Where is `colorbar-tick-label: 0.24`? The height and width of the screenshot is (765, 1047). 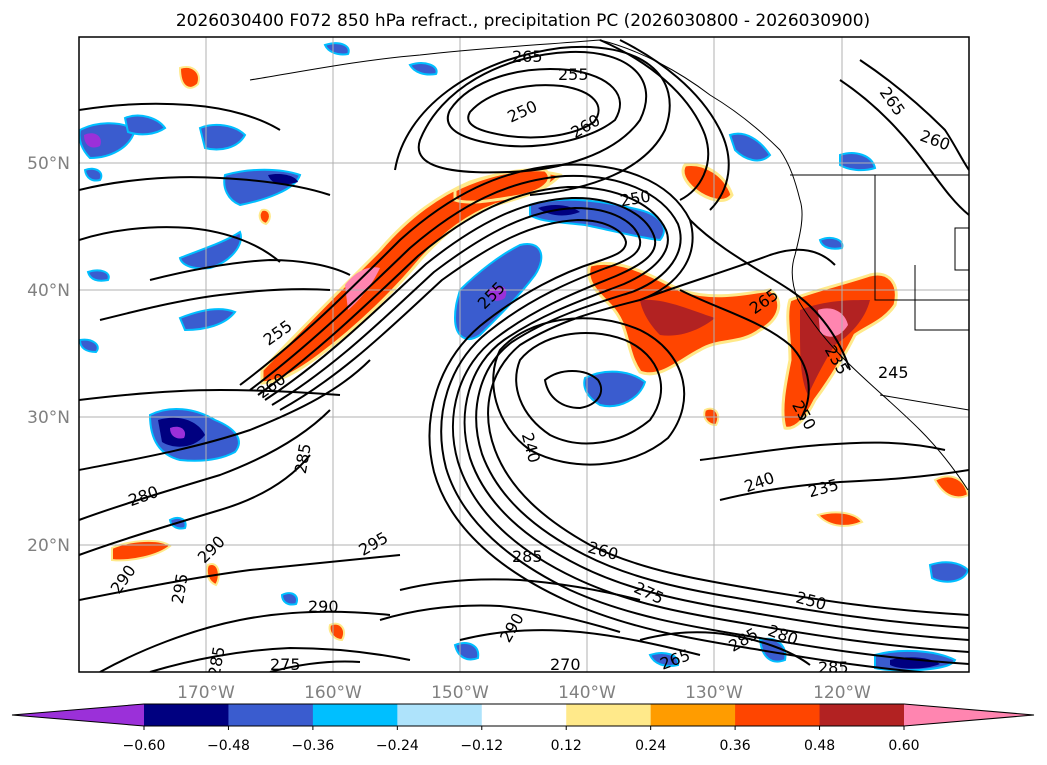 colorbar-tick-label: 0.24 is located at coordinates (650, 746).